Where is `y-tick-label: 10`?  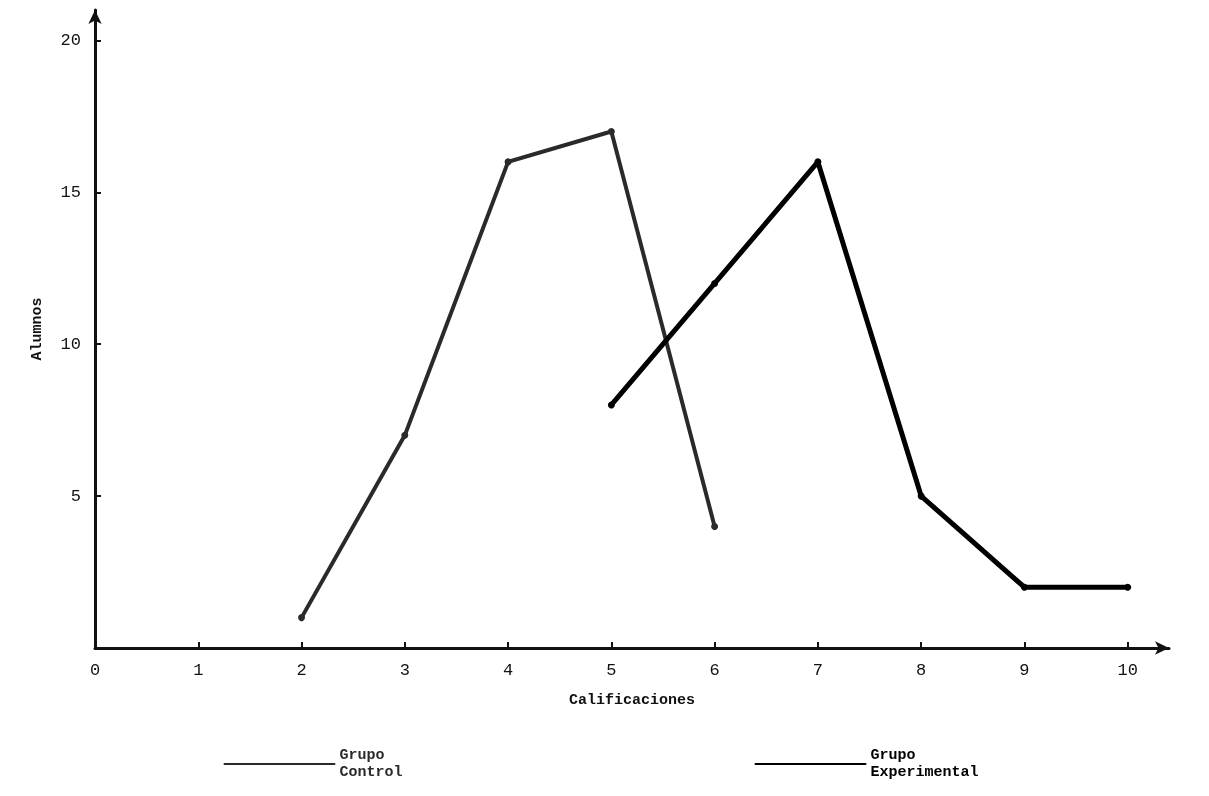
y-tick-label: 10 is located at coordinates (70, 344).